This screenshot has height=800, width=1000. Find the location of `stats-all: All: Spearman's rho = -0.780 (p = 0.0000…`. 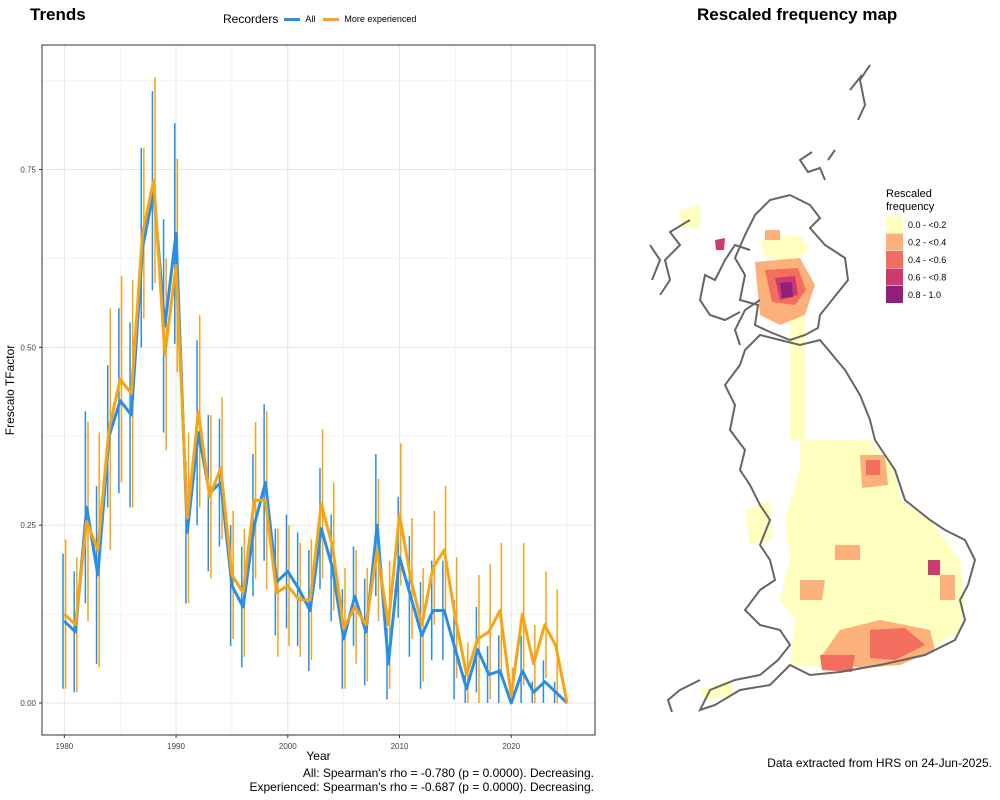

stats-all: All: Spearman's rho = -0.780 (p = 0.0000… is located at coordinates (448, 773).